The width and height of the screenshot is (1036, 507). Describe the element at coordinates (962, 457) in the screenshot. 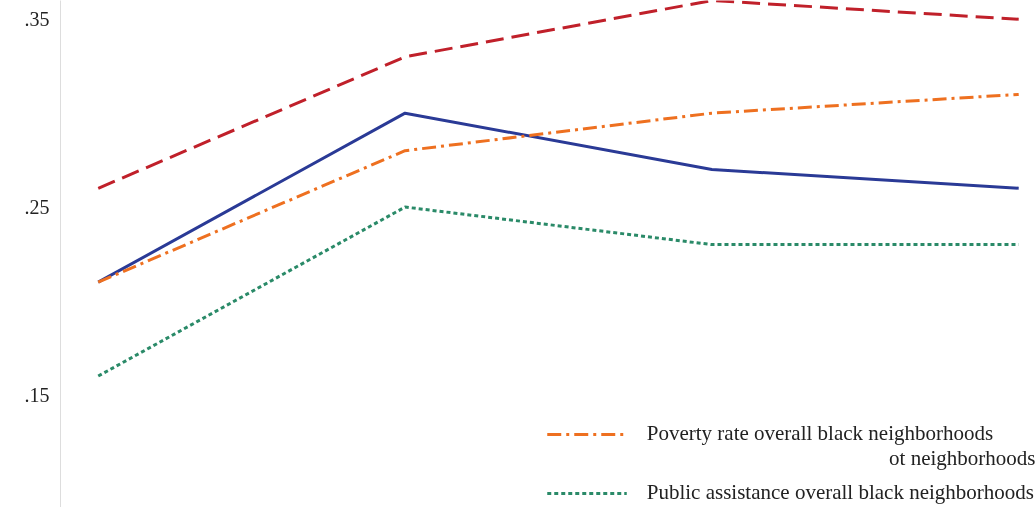

I see `annotation: ot neighborhoods` at that location.